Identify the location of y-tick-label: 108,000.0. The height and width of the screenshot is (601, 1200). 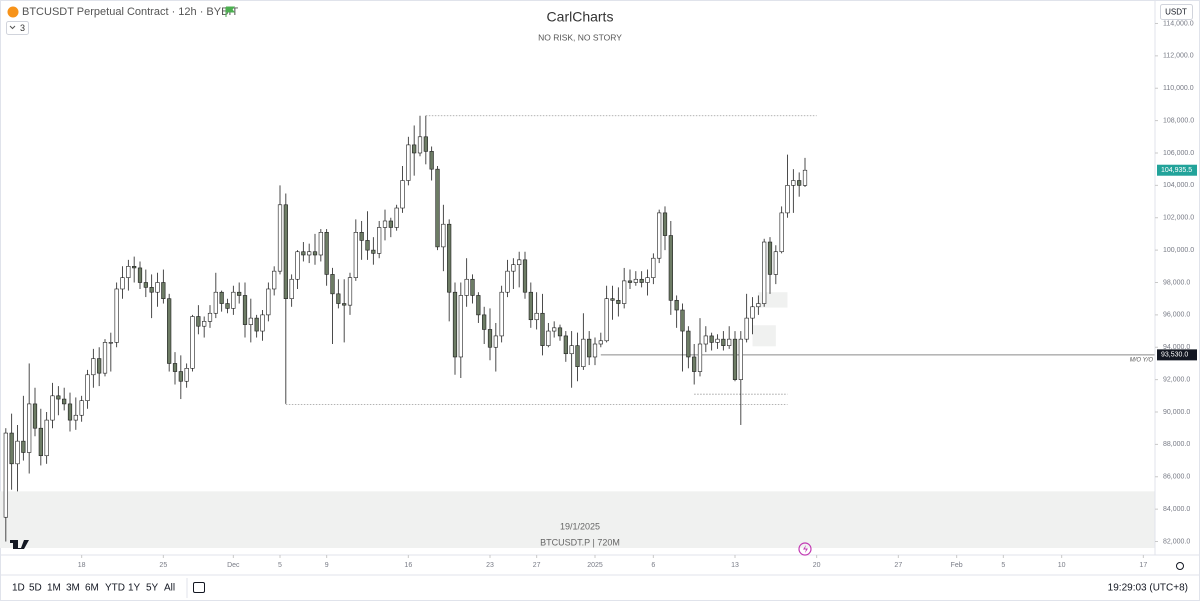
(1178, 120).